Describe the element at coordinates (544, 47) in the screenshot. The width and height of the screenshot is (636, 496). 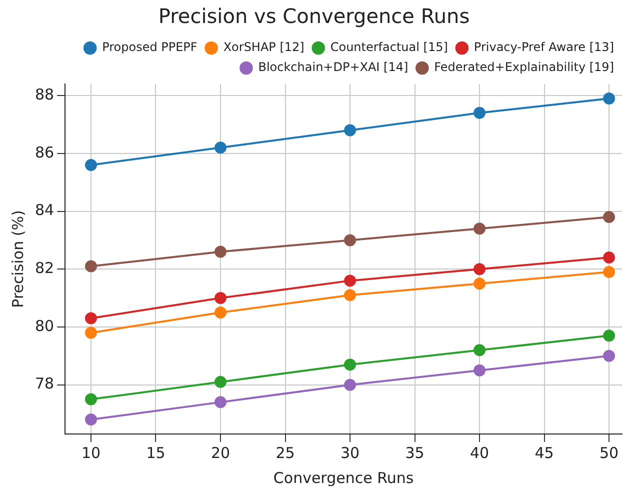
I see `legend-label: Privacy-Pref Aware [13]` at that location.